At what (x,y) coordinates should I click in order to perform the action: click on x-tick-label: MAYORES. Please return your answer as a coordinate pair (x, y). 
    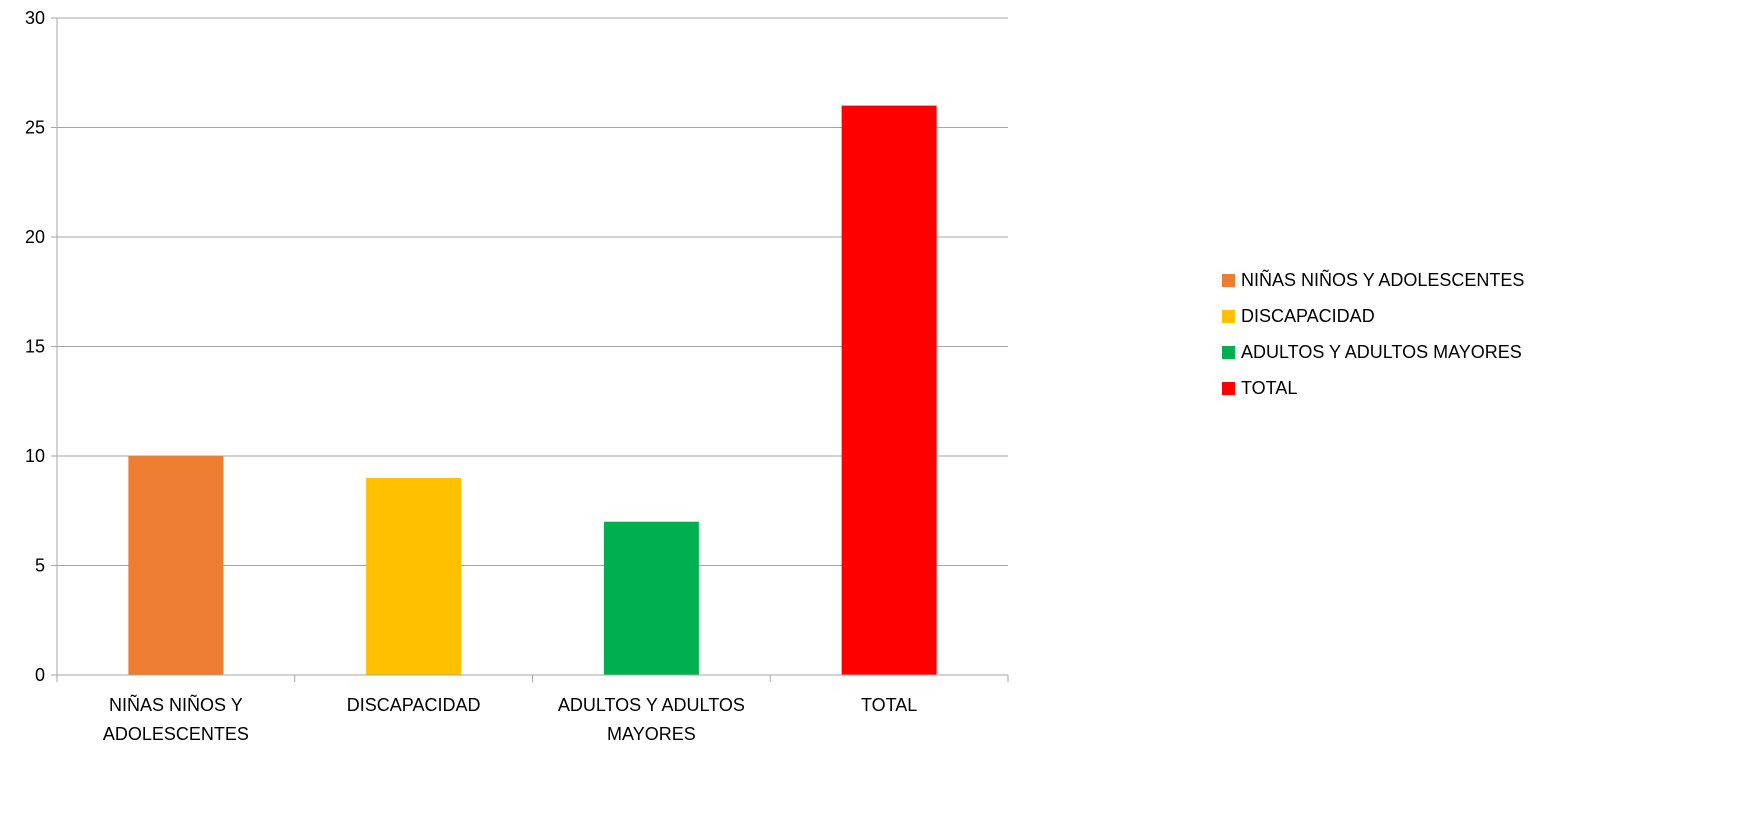
    Looking at the image, I should click on (651, 734).